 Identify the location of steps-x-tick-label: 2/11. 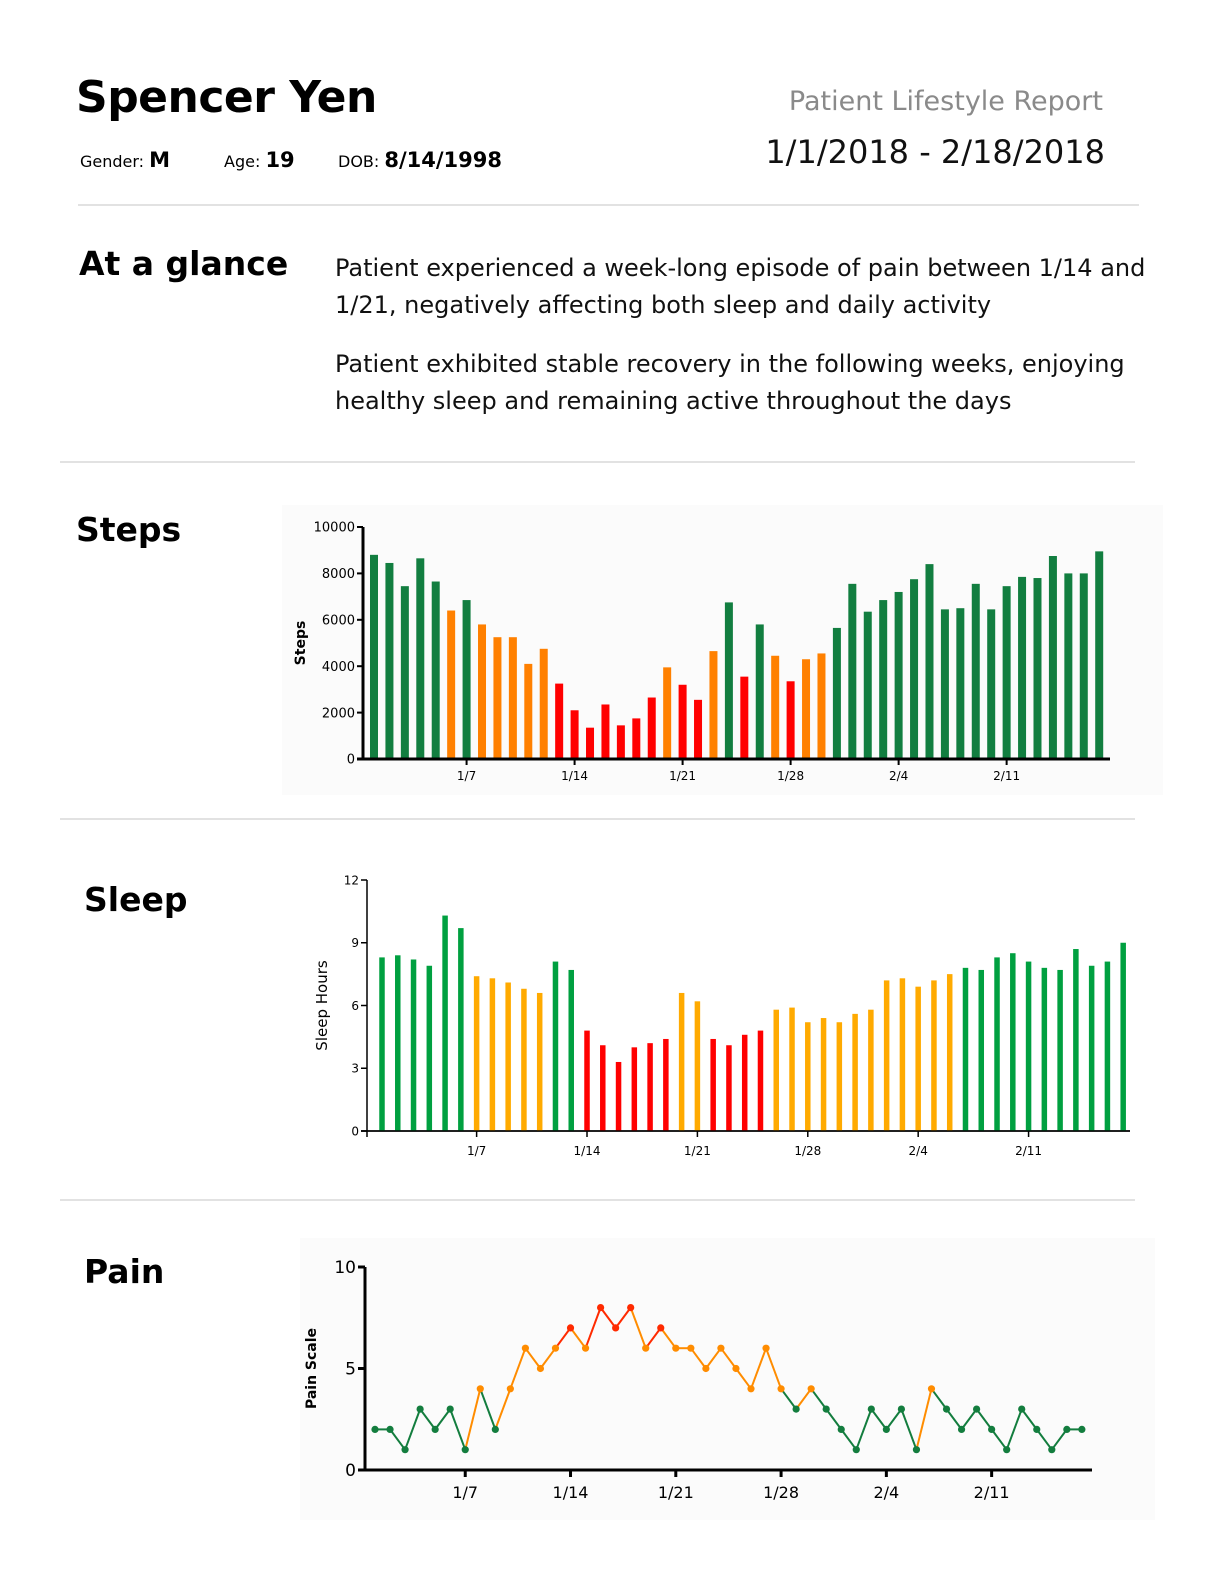
(1006, 776).